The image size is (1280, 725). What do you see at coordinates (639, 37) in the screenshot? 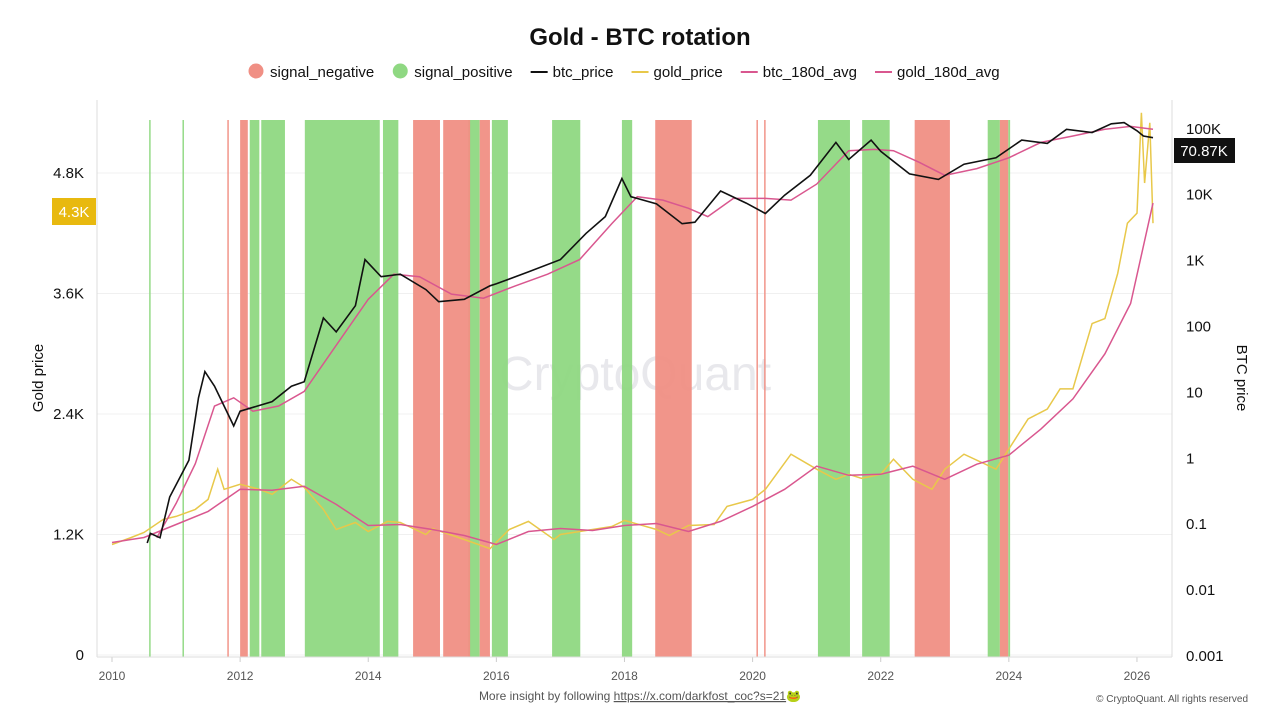
I see `chart-title: Gold - BTC rotation` at bounding box center [639, 37].